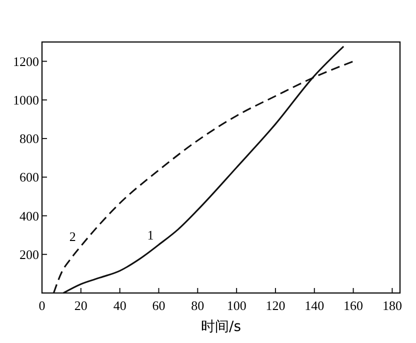 The width and height of the screenshot is (416, 343). I want to click on y-tick-label: 1200, so click(26, 61).